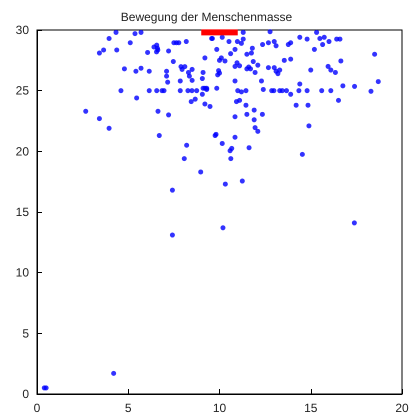 This screenshot has width=413, height=419. What do you see at coordinates (23, 91) in the screenshot?
I see `y-tick-label: 25` at bounding box center [23, 91].